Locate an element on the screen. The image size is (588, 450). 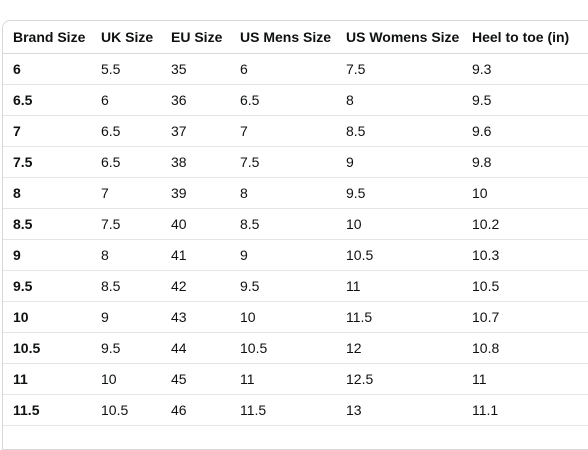
cell-eu-size: 38 is located at coordinates (195, 162).